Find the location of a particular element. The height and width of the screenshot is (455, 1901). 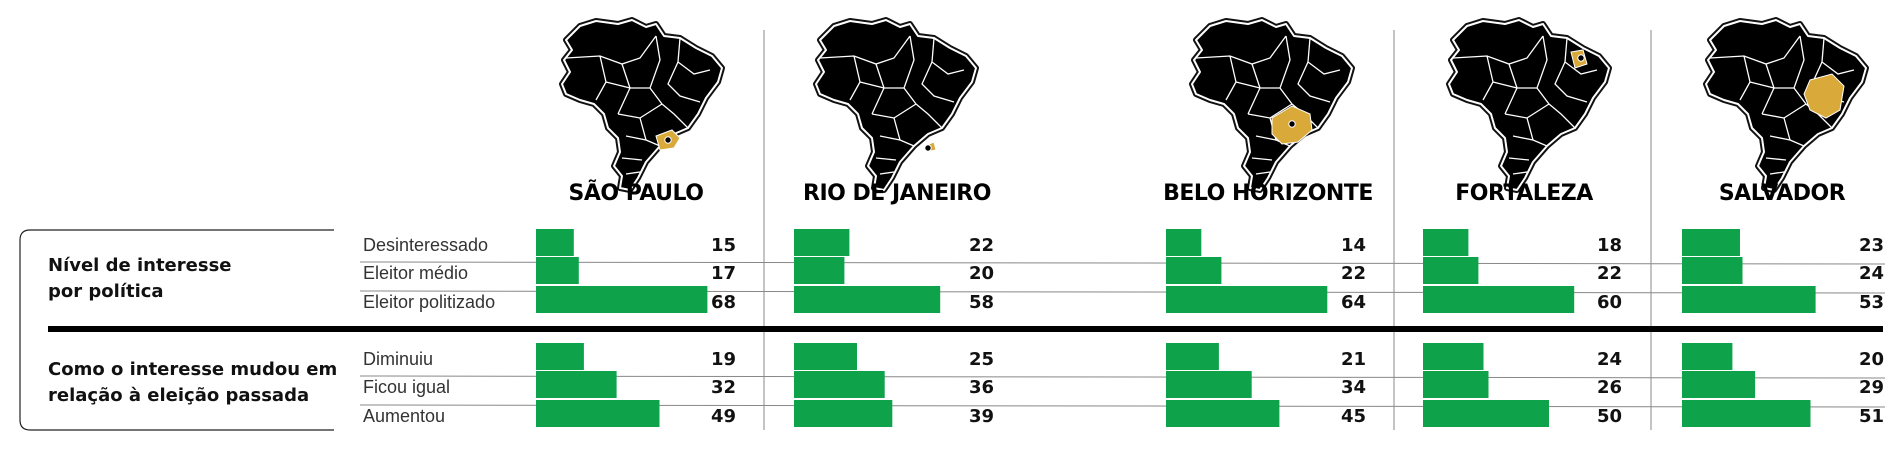

group-bracket is located at coordinates (176, 330).